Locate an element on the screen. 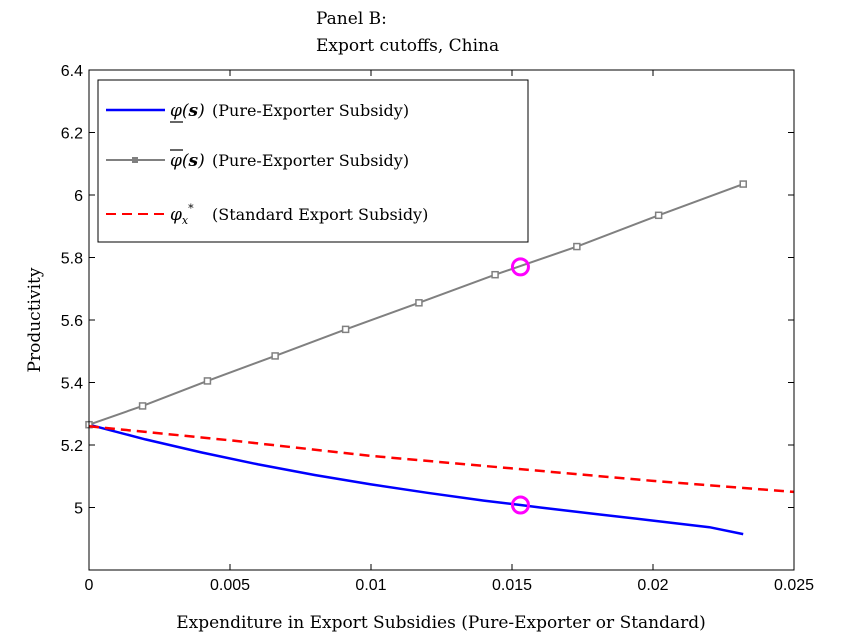  y-tick-label: 6.2 is located at coordinates (72, 134).